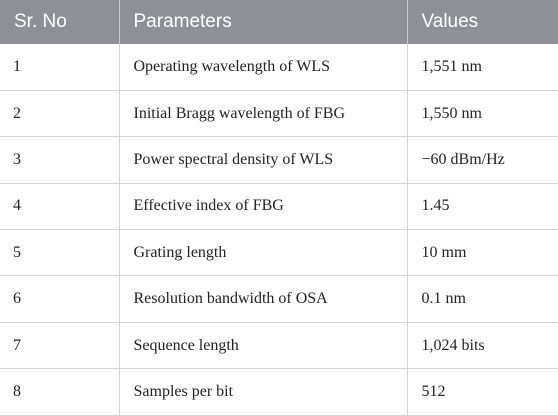 This screenshot has height=416, width=558. I want to click on header-sr-no: Sr. No, so click(60, 22).